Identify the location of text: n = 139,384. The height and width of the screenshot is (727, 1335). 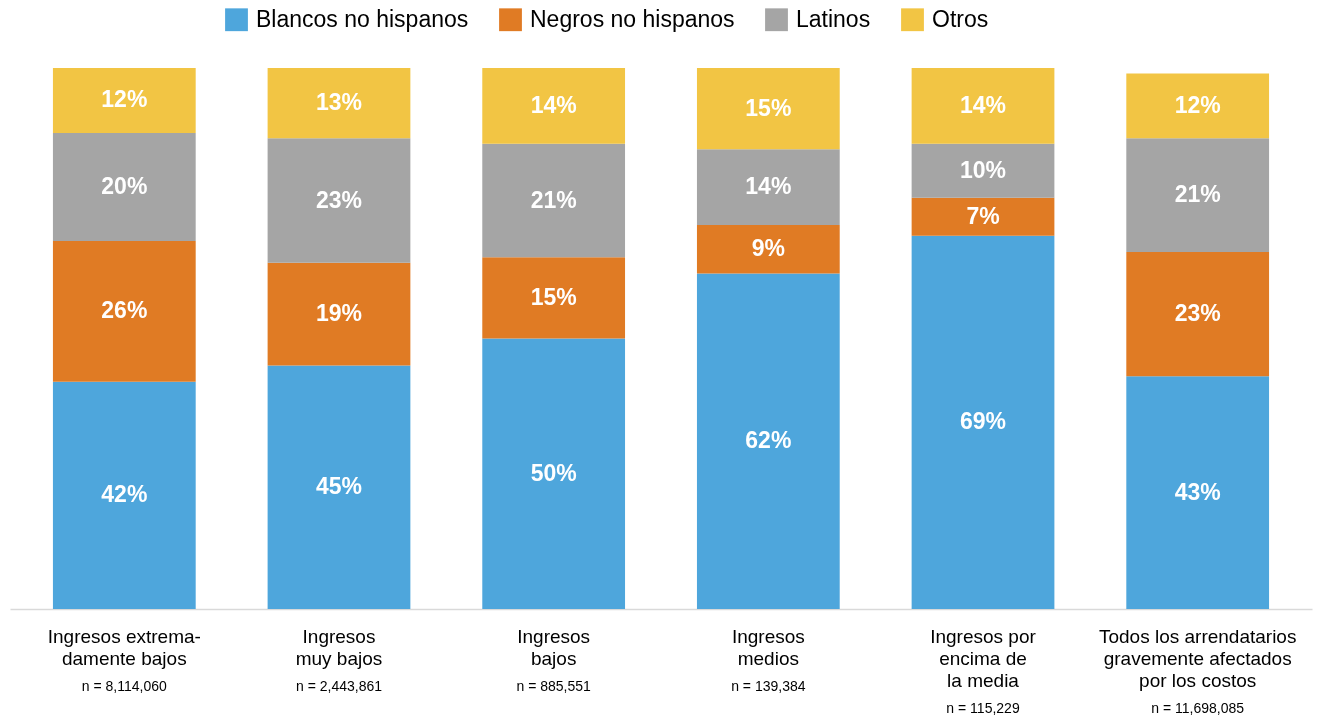
(768, 686).